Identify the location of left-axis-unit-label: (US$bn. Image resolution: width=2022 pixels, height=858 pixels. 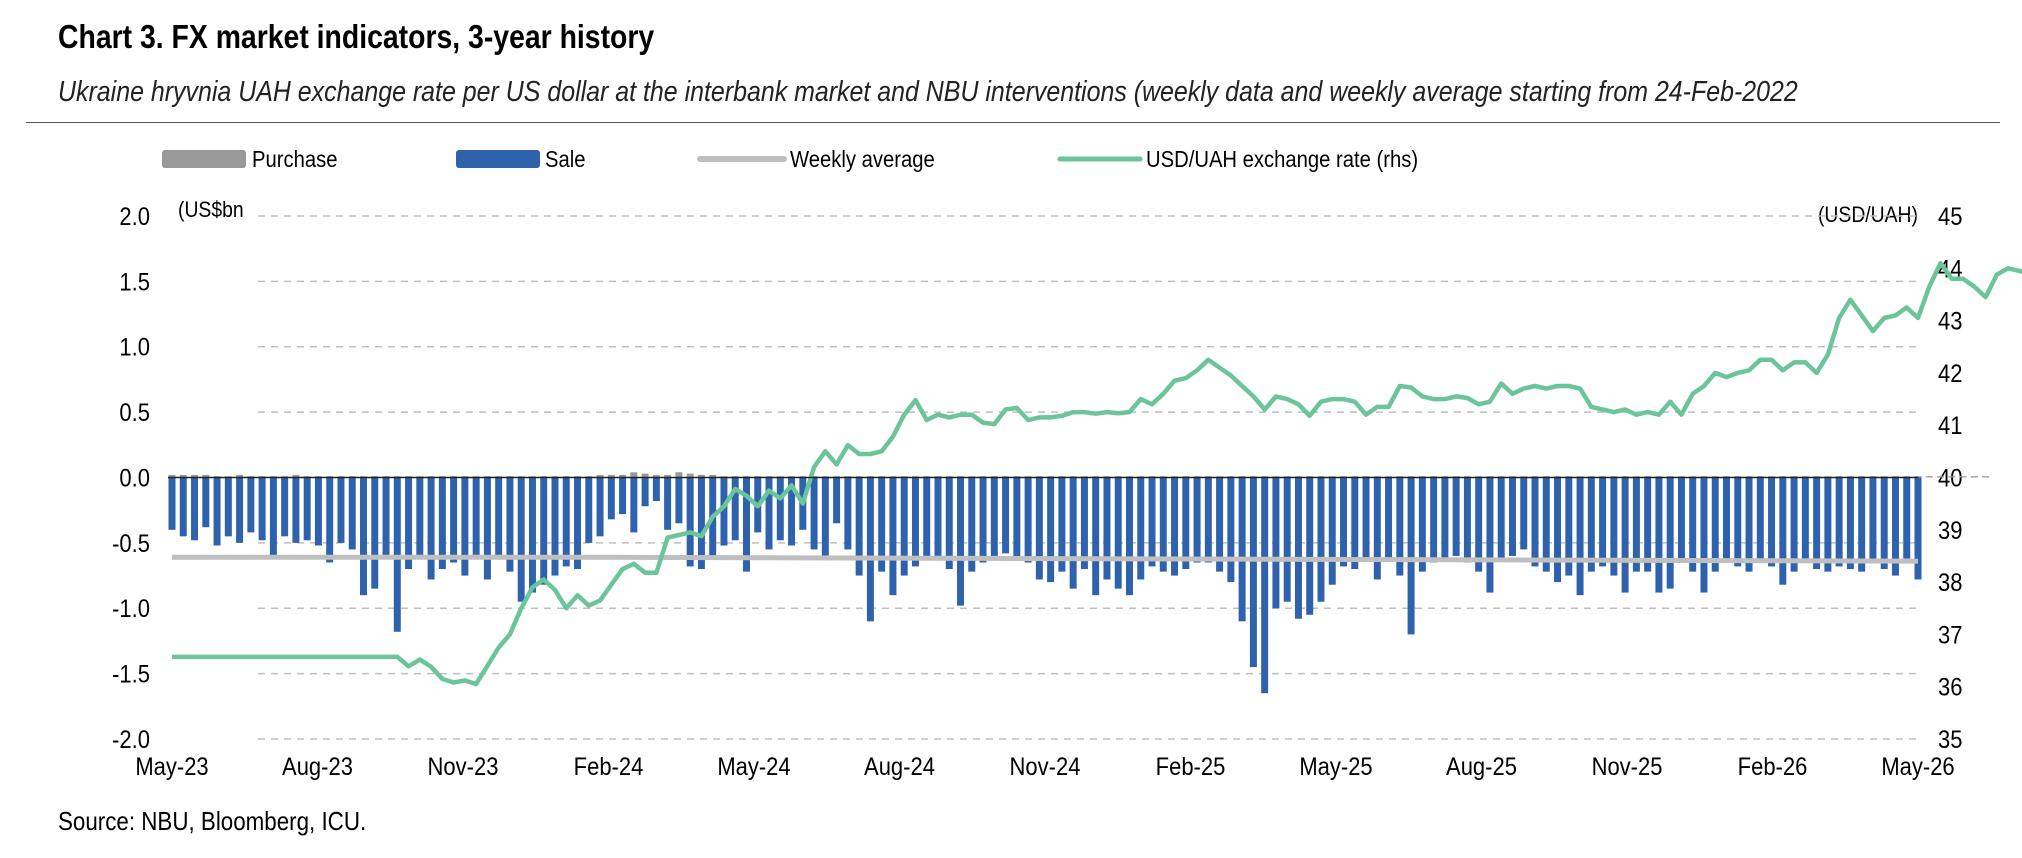
(211, 210).